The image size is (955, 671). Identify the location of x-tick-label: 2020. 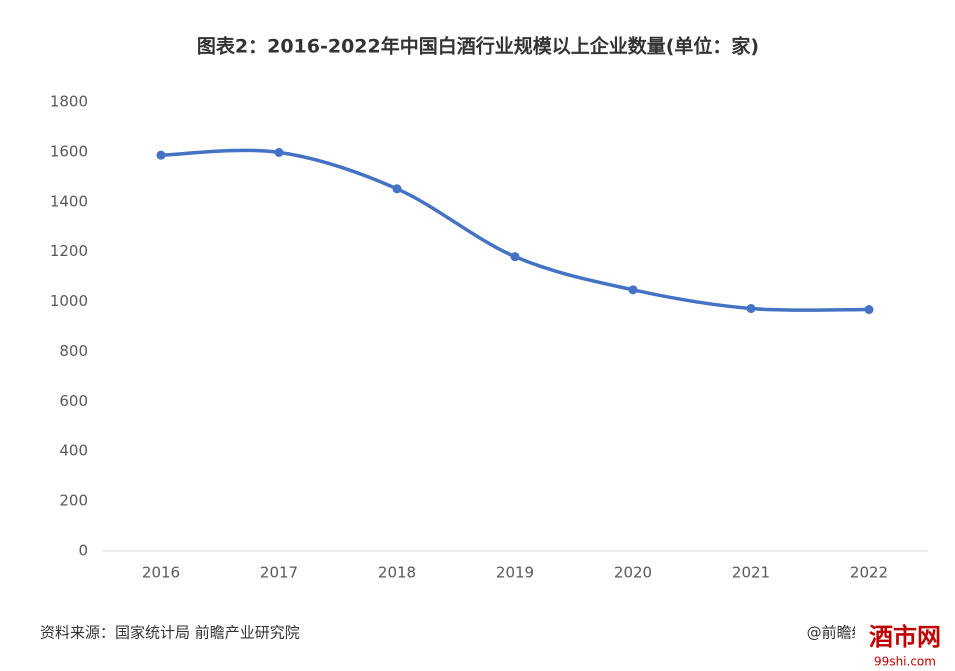
(633, 573).